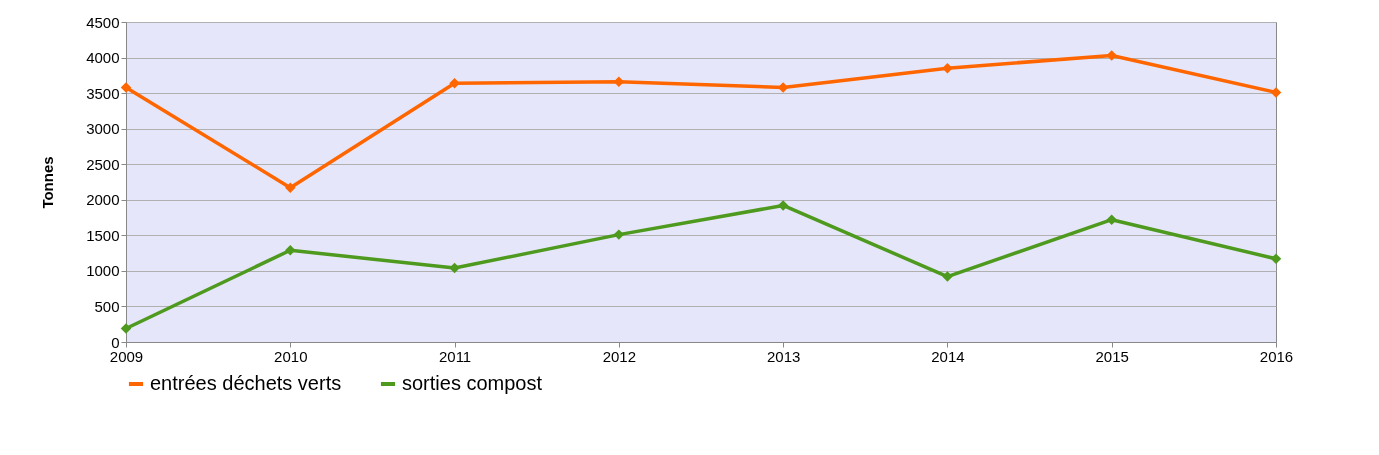 Image resolution: width=1379 pixels, height=455 pixels. I want to click on x-tick-label: 2014, so click(948, 356).